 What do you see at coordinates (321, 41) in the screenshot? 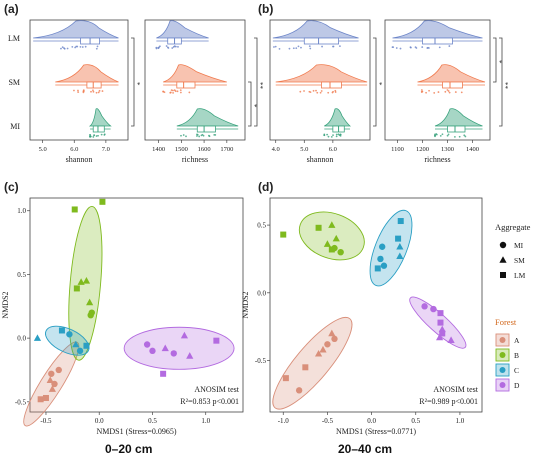
I see `box-lm` at bounding box center [321, 41].